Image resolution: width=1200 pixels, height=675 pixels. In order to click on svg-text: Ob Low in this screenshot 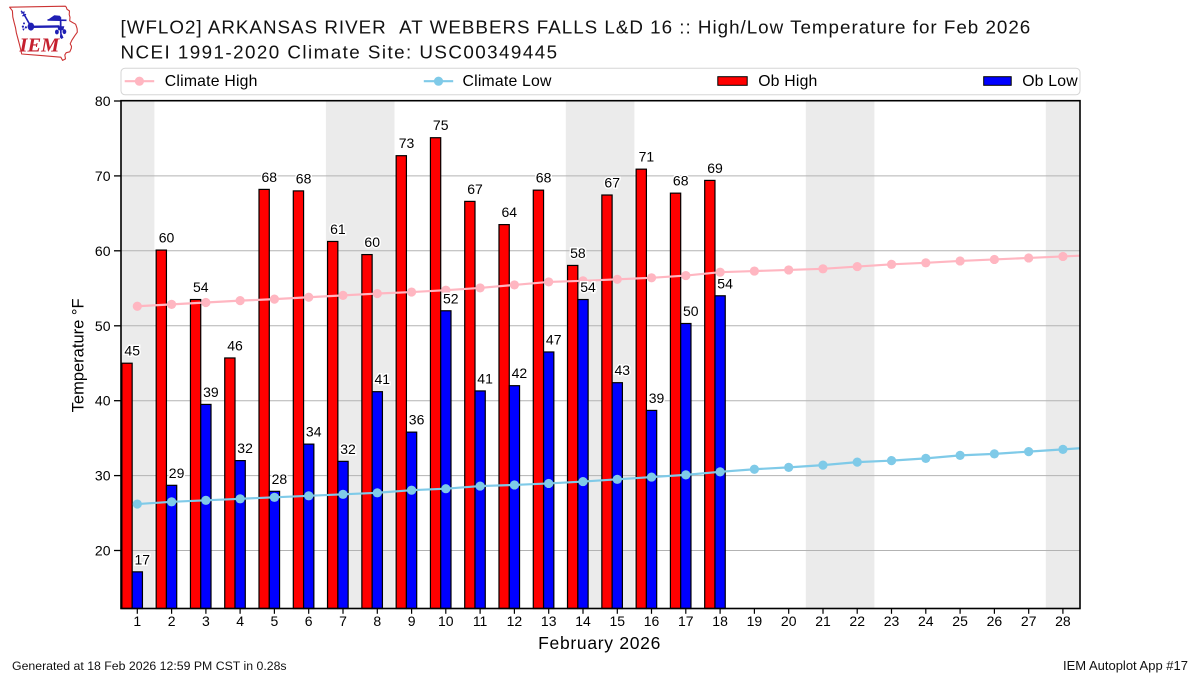, I will do `click(1050, 81)`.